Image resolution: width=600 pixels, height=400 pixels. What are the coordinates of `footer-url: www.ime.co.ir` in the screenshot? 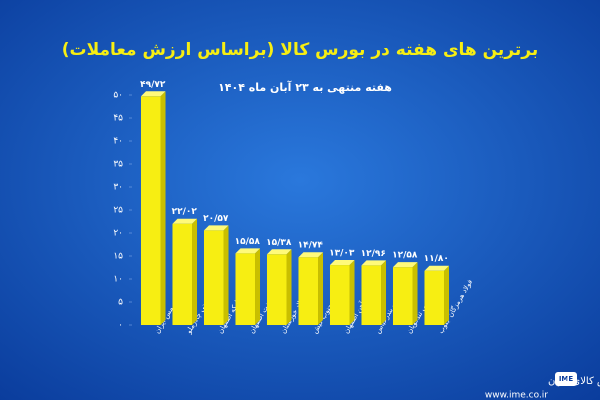 It's located at (516, 395).